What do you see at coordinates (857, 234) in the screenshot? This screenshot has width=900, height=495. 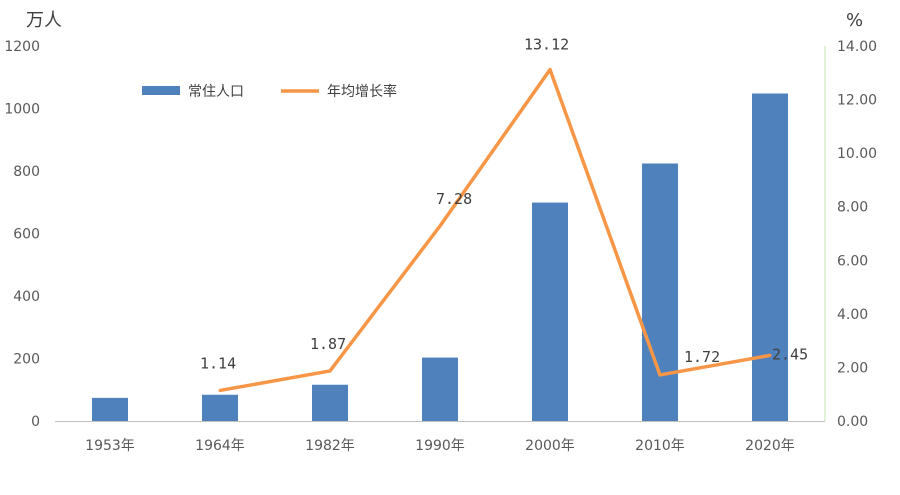 I see `right-axis: 0.00 2.00 4.00 6.00 8.00 10.00 12.00 14.00` at bounding box center [857, 234].